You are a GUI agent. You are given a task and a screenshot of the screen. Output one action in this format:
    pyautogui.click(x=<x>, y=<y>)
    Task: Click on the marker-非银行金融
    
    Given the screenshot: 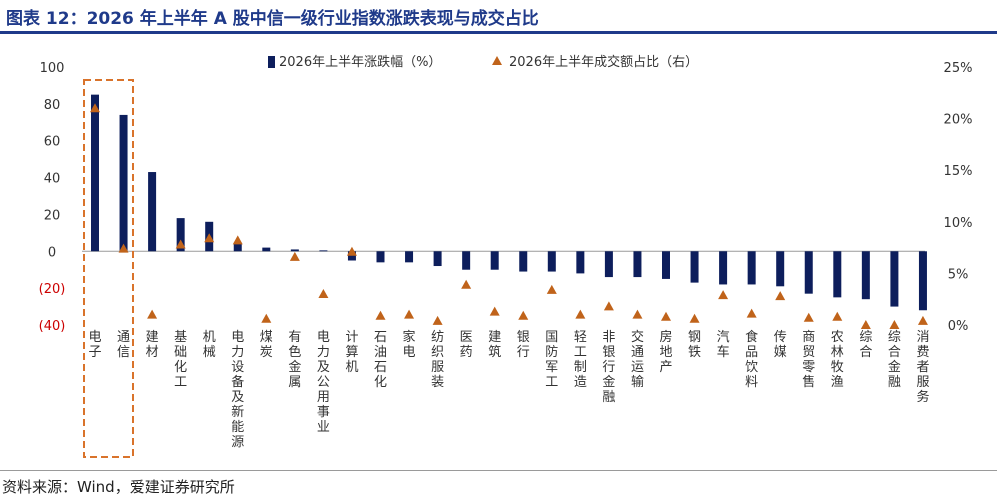 What is the action you would take?
    pyautogui.click(x=608, y=306)
    